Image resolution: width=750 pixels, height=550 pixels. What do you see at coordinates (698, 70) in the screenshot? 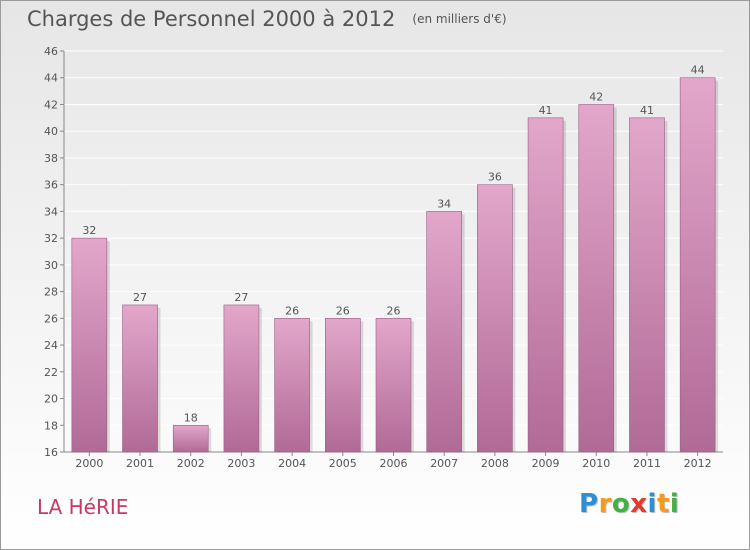
I see `value-label: 44` at bounding box center [698, 70].